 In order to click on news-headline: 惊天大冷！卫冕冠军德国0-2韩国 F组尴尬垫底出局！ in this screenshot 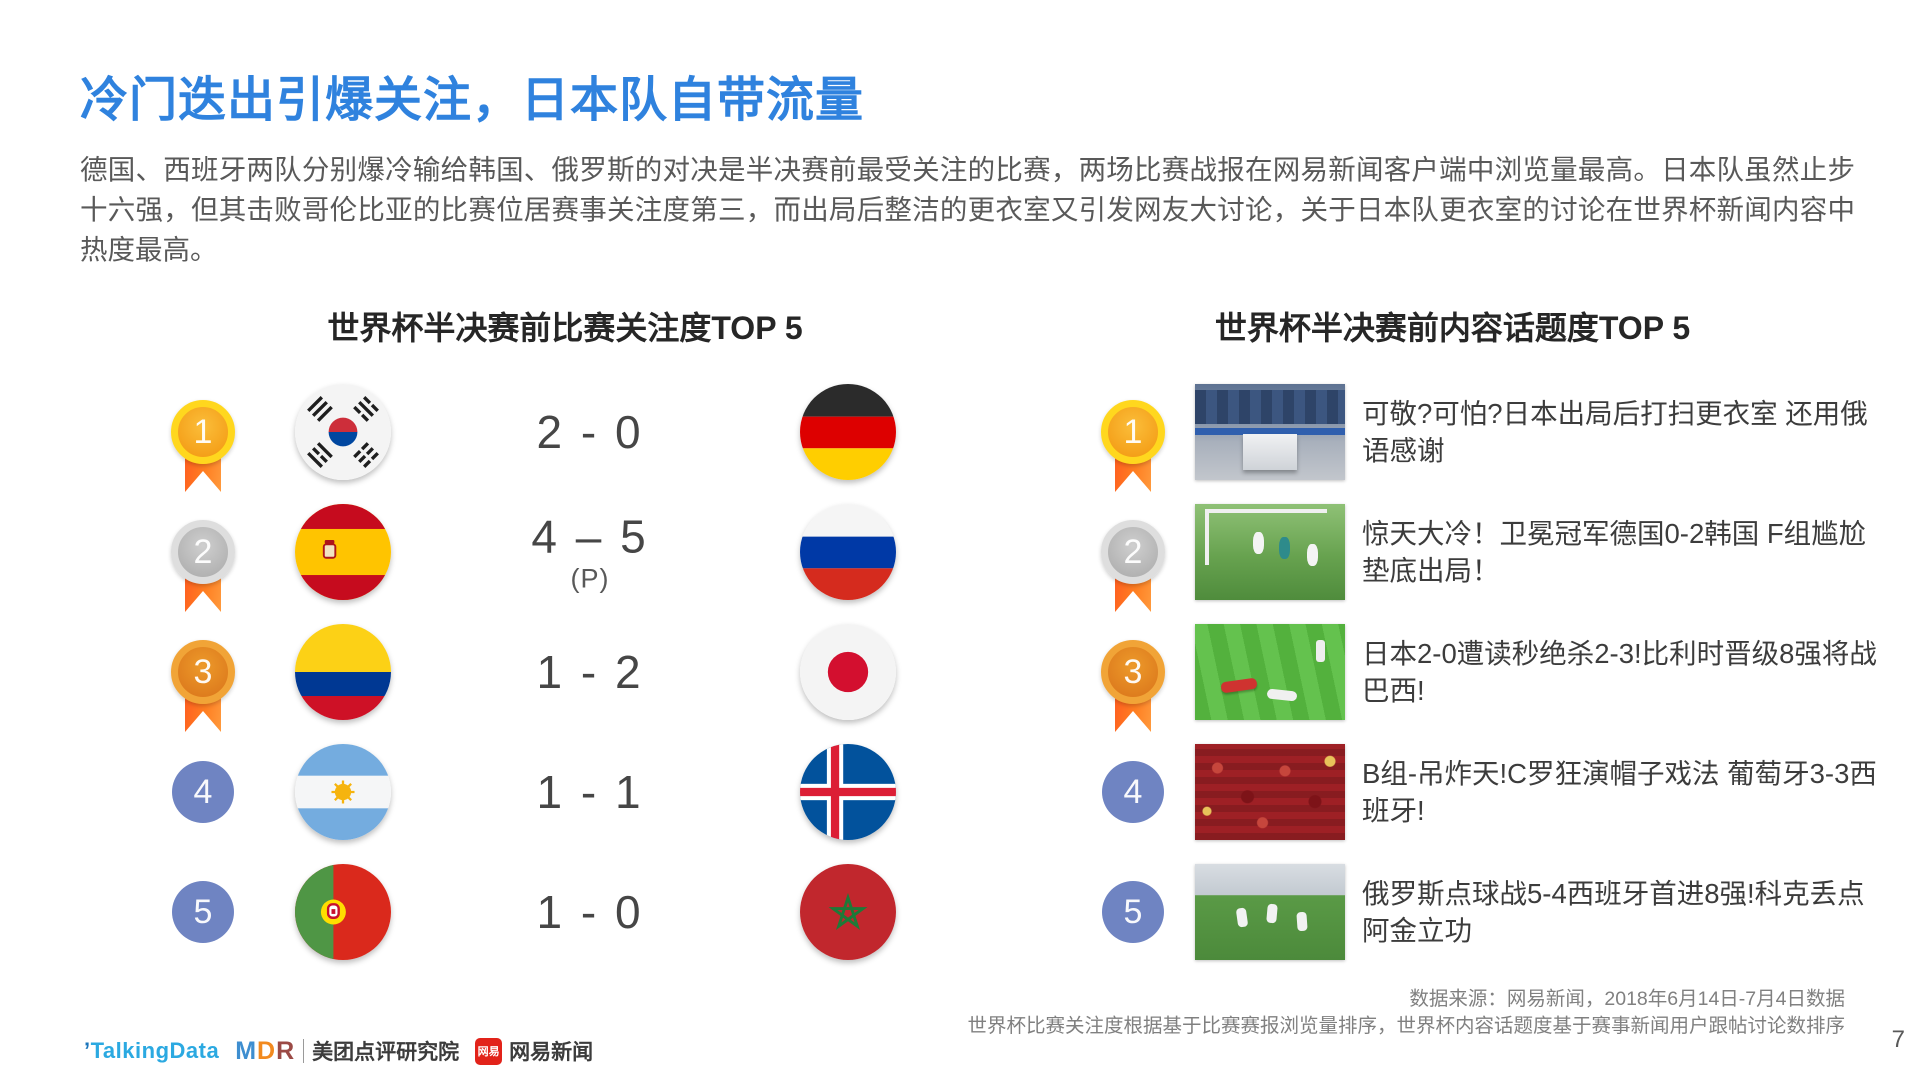, I will do `click(1614, 552)`.